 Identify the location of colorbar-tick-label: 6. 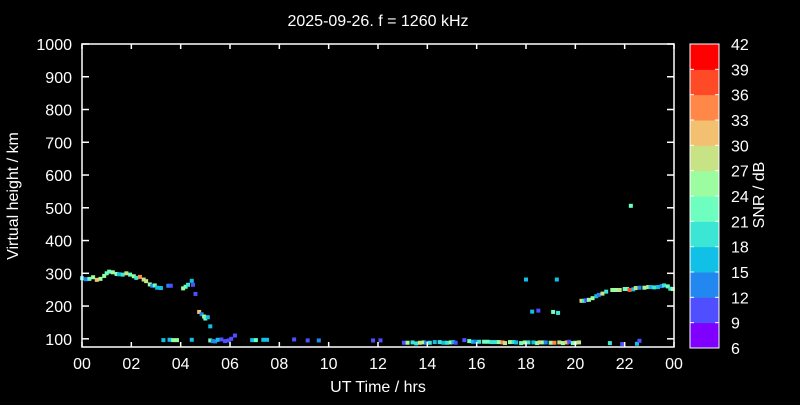
(735, 349).